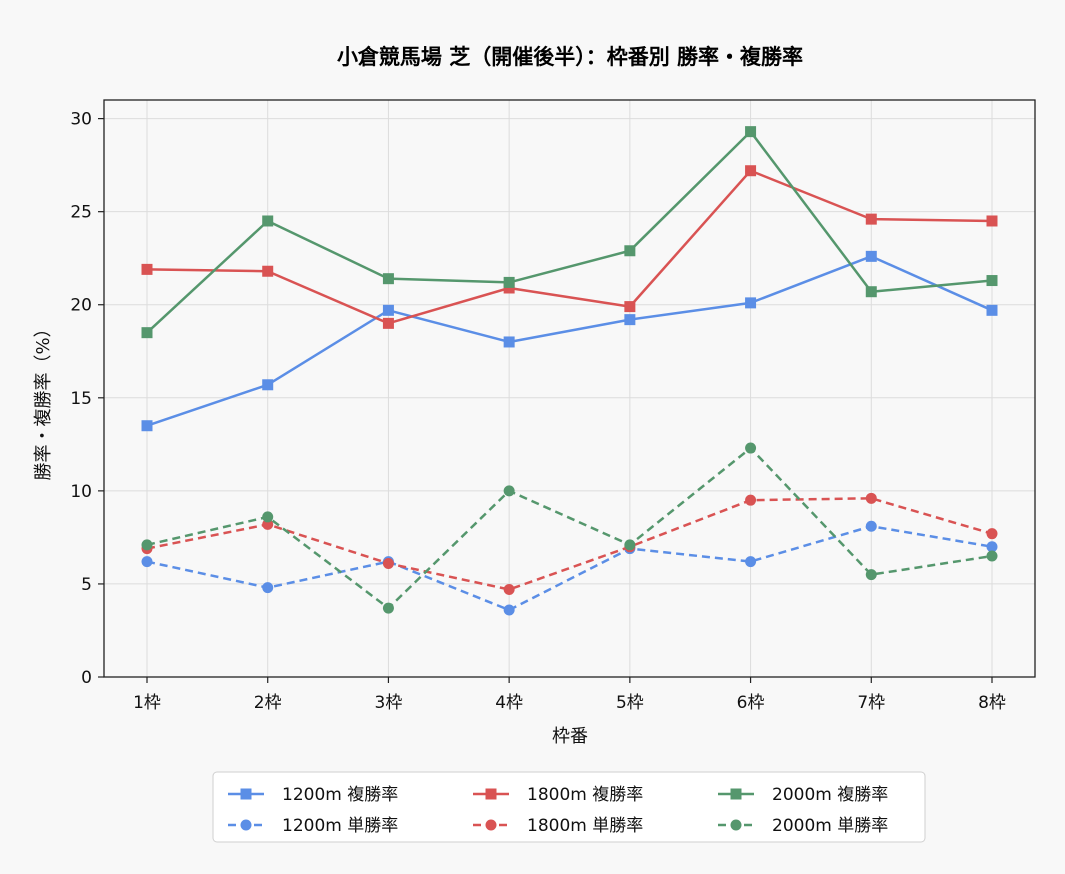 The height and width of the screenshot is (874, 1065). I want to click on chart-title: 小倉競馬場 芝（開催後半）：枠番別 勝率・複勝率, so click(570, 57).